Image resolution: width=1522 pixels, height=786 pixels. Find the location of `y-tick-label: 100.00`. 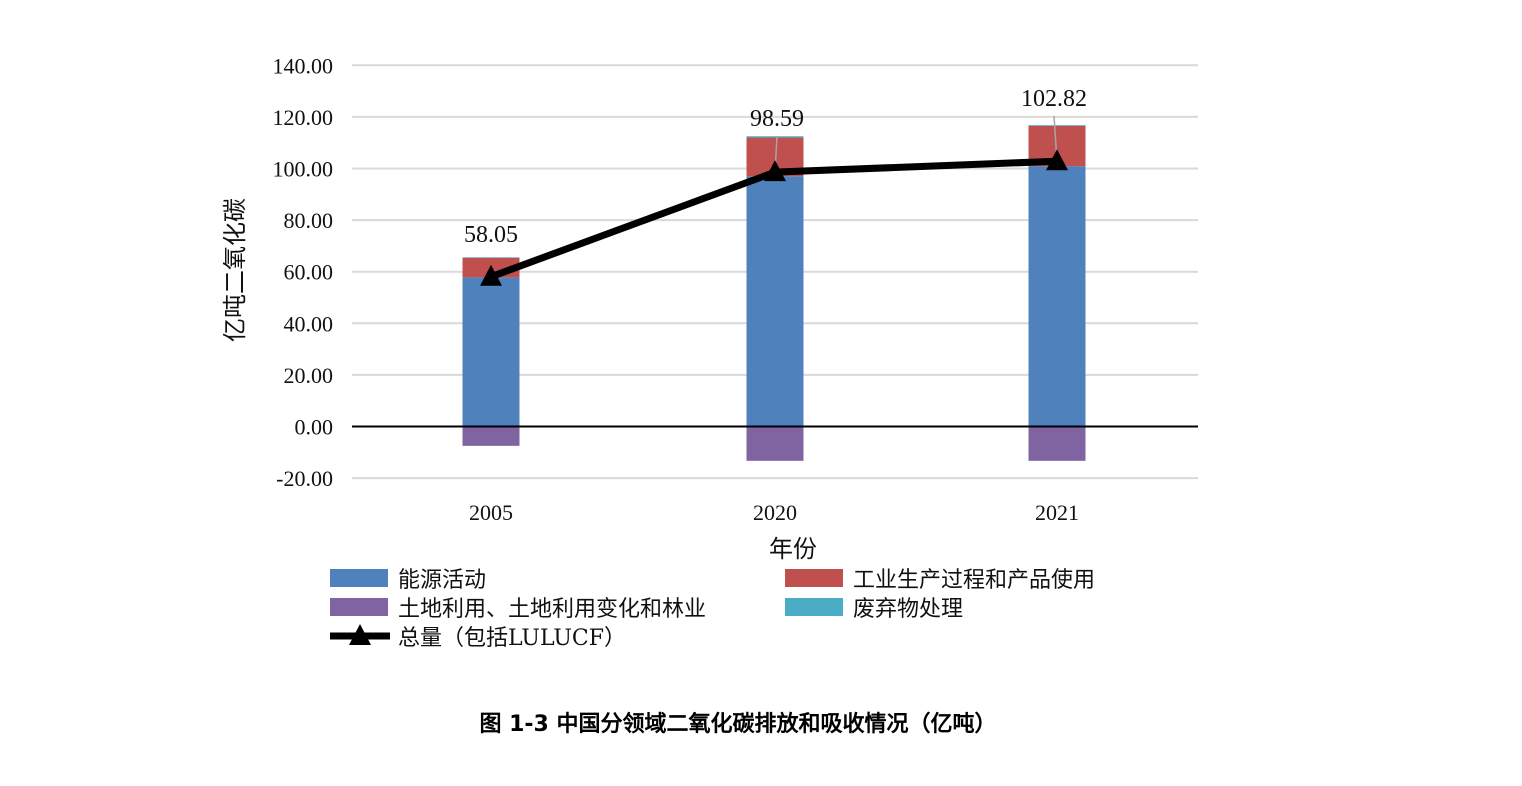

y-tick-label: 100.00 is located at coordinates (303, 169).